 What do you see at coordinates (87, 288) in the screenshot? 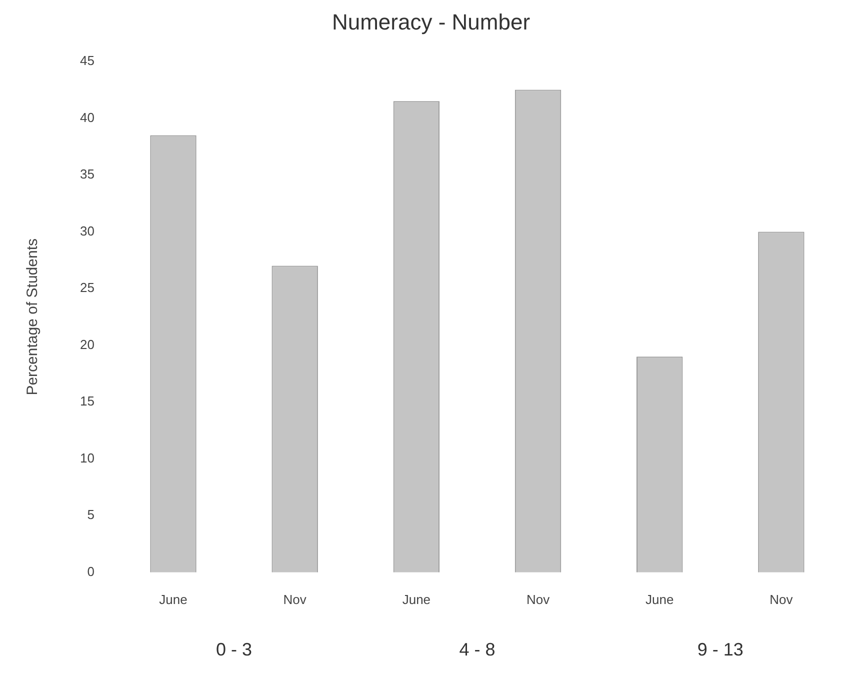
I see `y-tick-label: 25` at bounding box center [87, 288].